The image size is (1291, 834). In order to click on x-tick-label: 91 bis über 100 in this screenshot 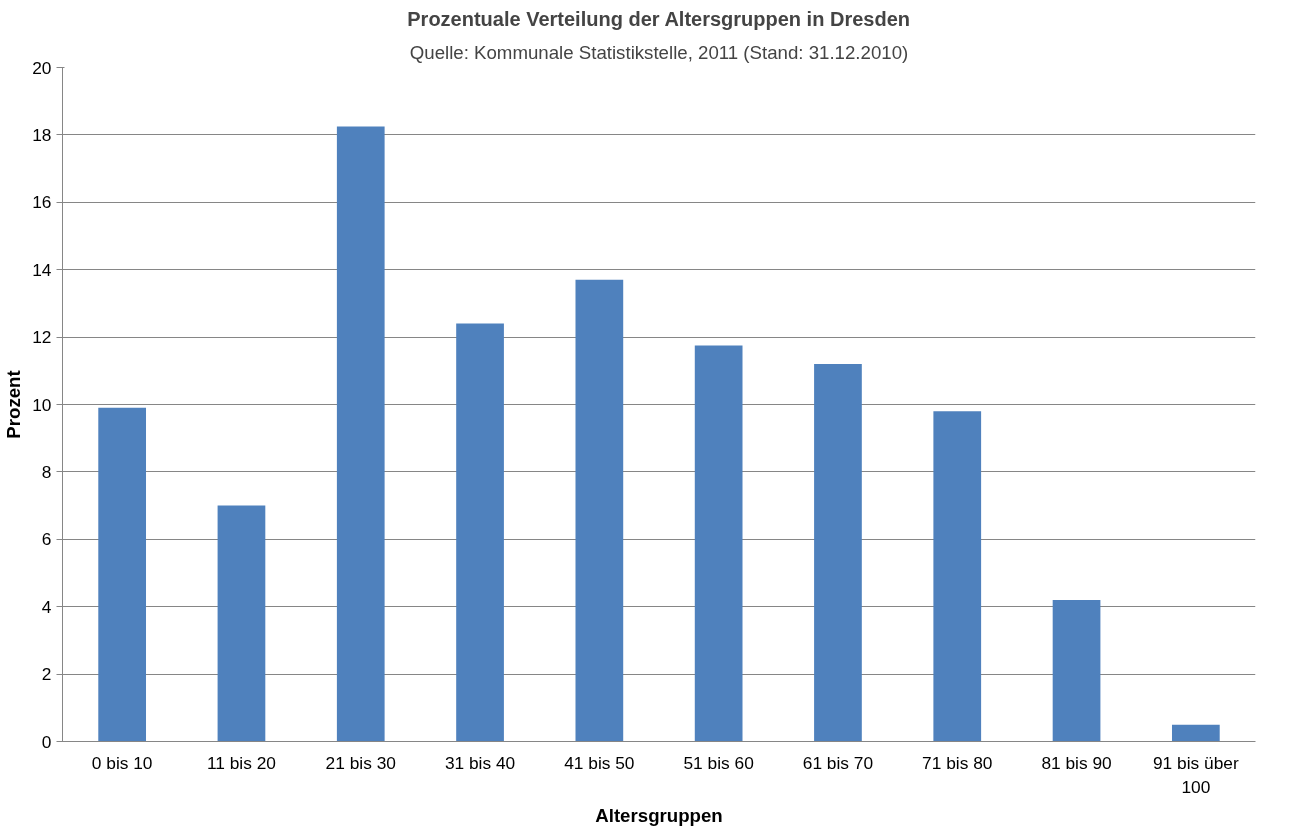, I will do `click(1195, 774)`.